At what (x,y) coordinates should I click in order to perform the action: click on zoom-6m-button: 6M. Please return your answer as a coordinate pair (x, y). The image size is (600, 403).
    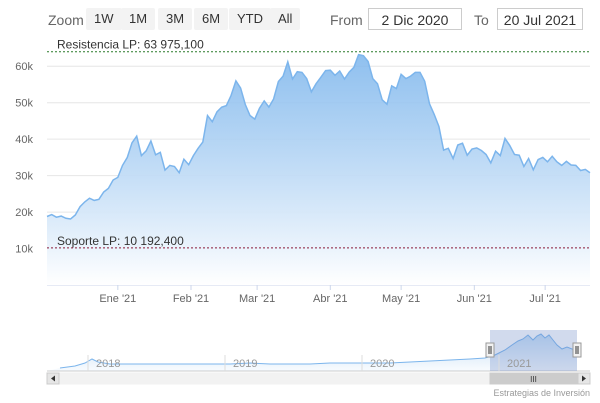
    Looking at the image, I should click on (211, 19).